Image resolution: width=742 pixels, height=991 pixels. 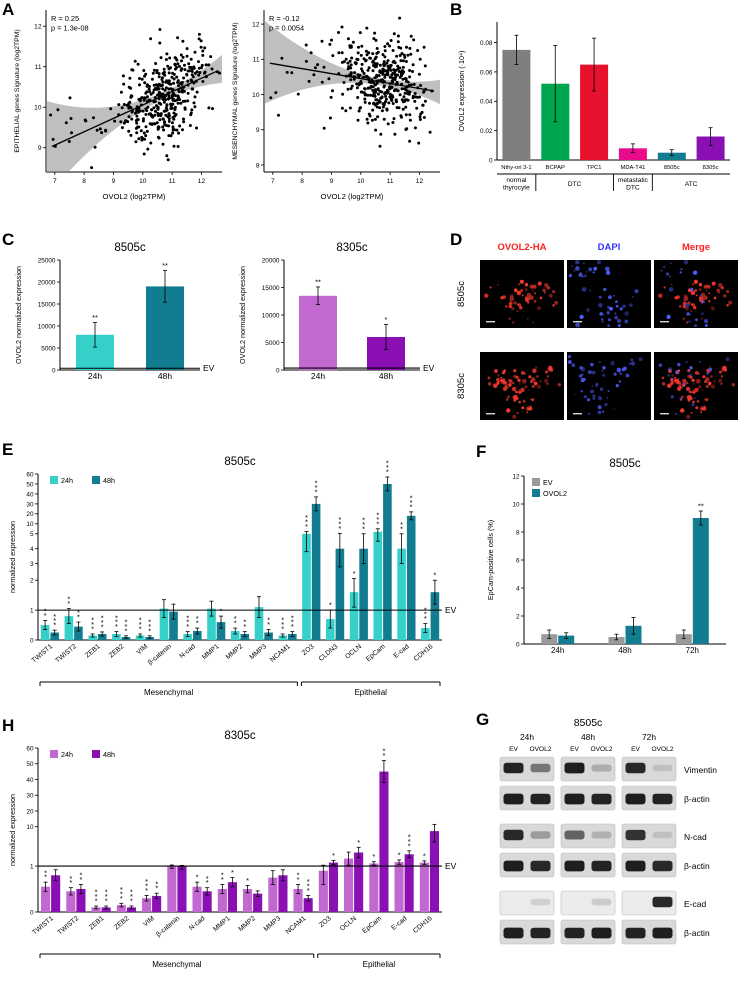 I want to click on group-label: DTC, so click(x=575, y=184).